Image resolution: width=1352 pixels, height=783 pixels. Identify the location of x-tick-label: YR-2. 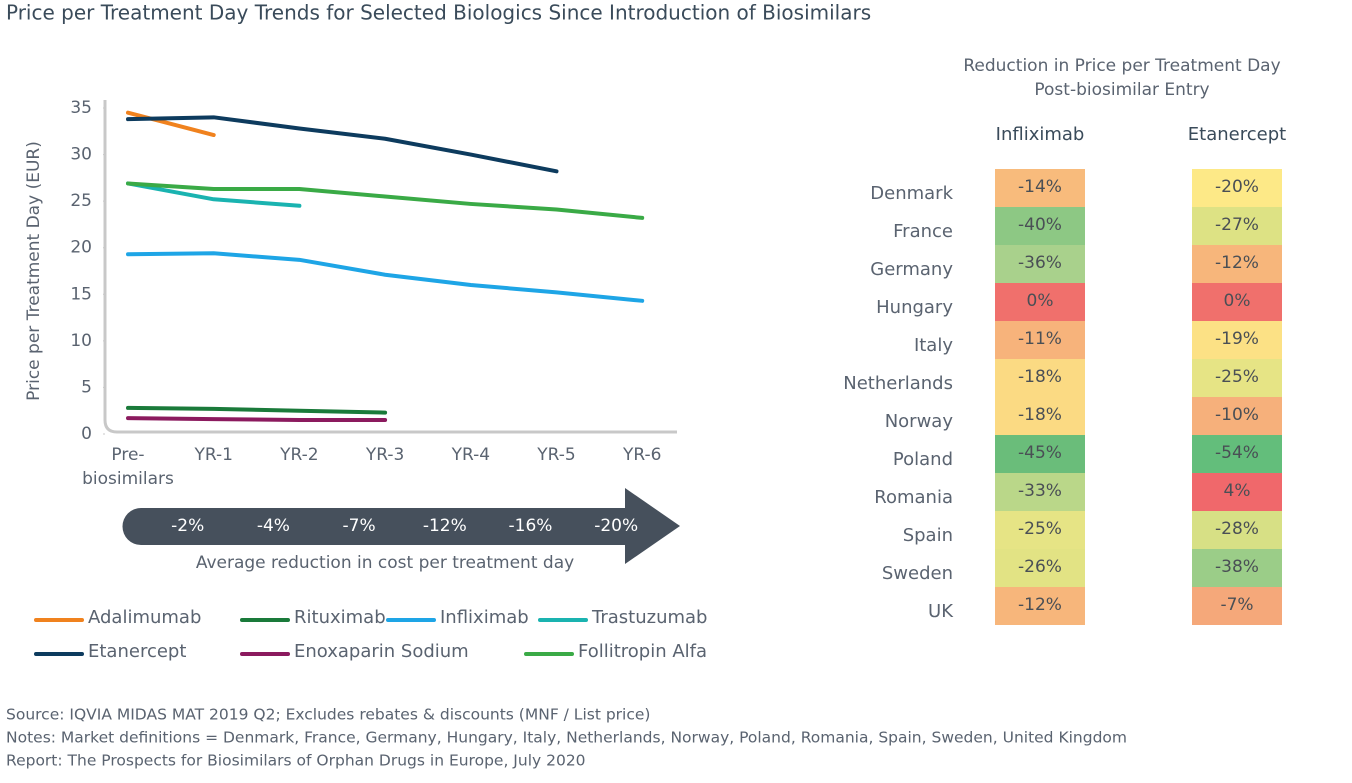
(299, 455).